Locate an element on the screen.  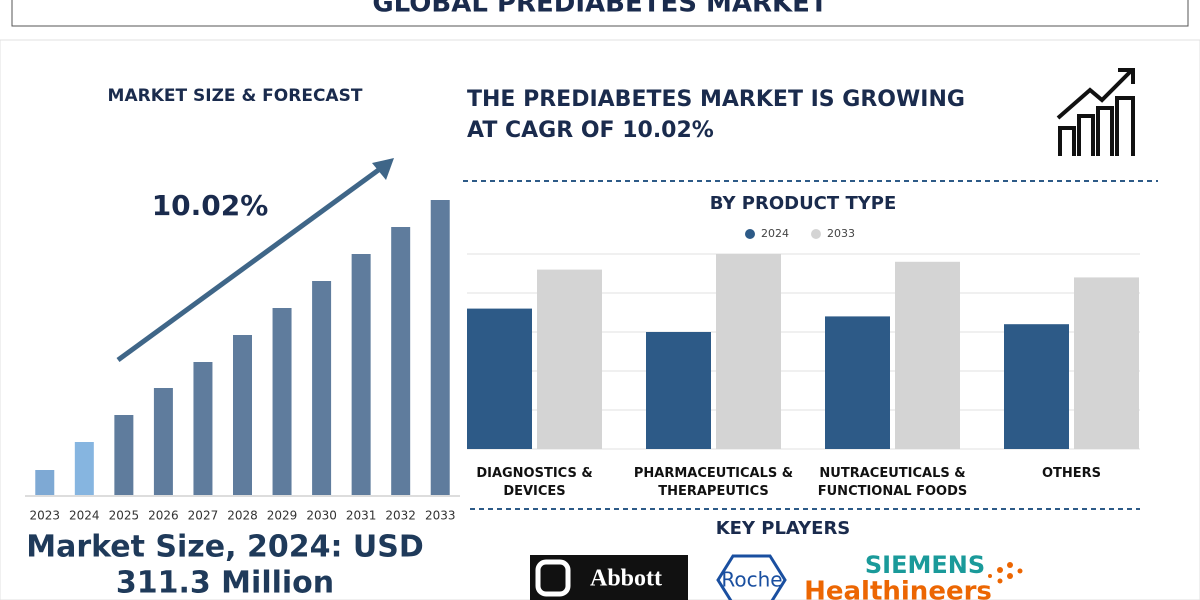
roche-logo is located at coordinates (751, 577).